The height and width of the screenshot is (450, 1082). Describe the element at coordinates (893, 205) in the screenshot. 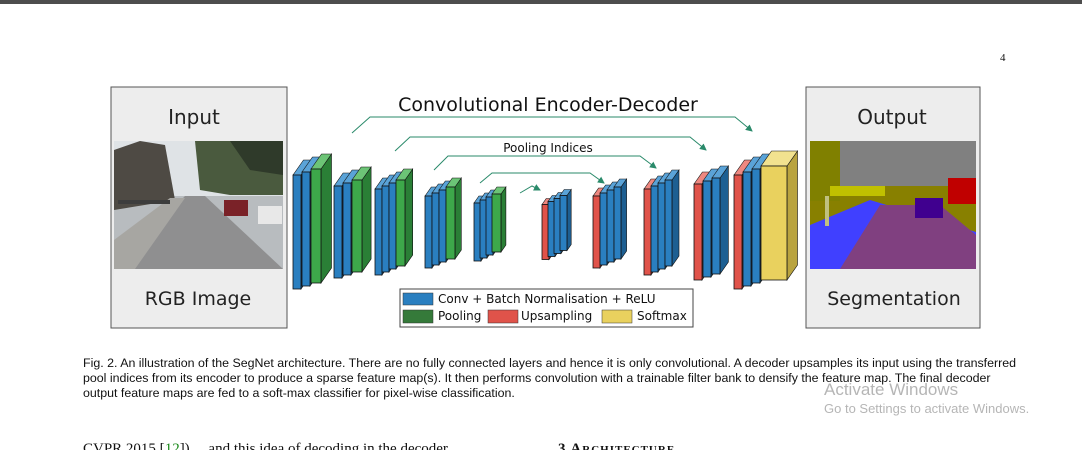

I see `segmentation-output-image` at that location.